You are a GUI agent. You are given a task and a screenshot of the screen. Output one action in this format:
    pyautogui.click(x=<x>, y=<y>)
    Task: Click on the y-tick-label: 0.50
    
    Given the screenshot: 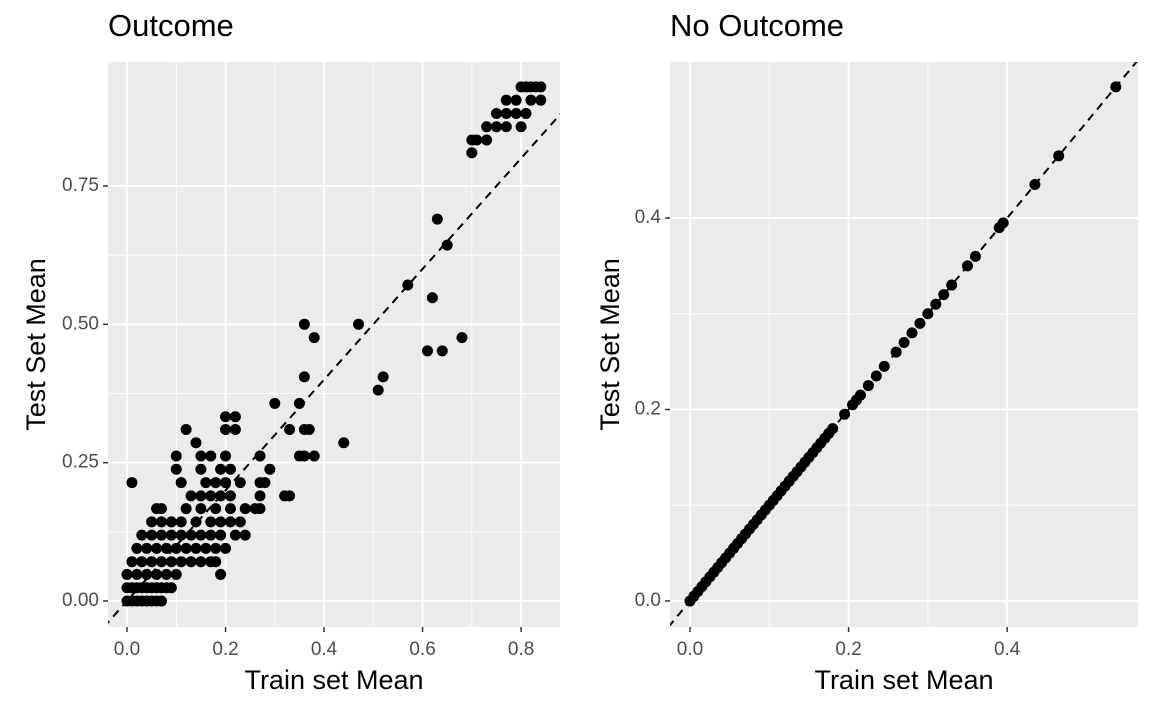 What is the action you would take?
    pyautogui.click(x=80, y=323)
    